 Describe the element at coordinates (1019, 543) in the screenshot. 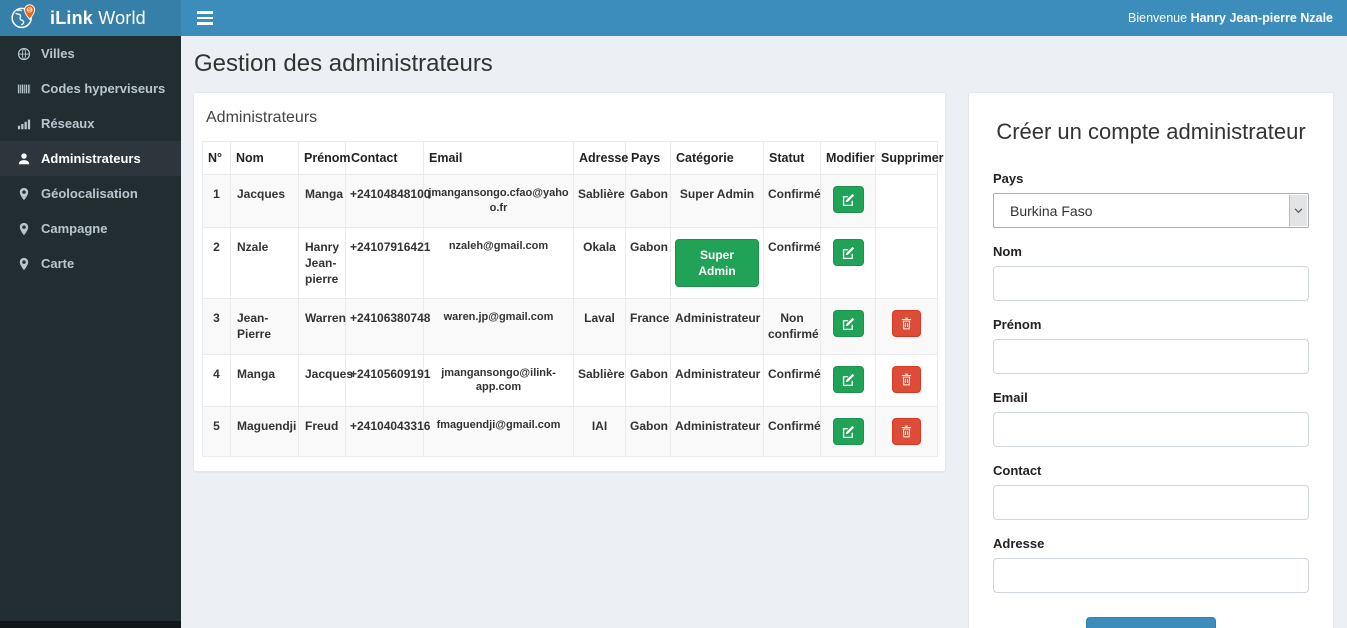

I see `adresse-label: Adresse` at that location.